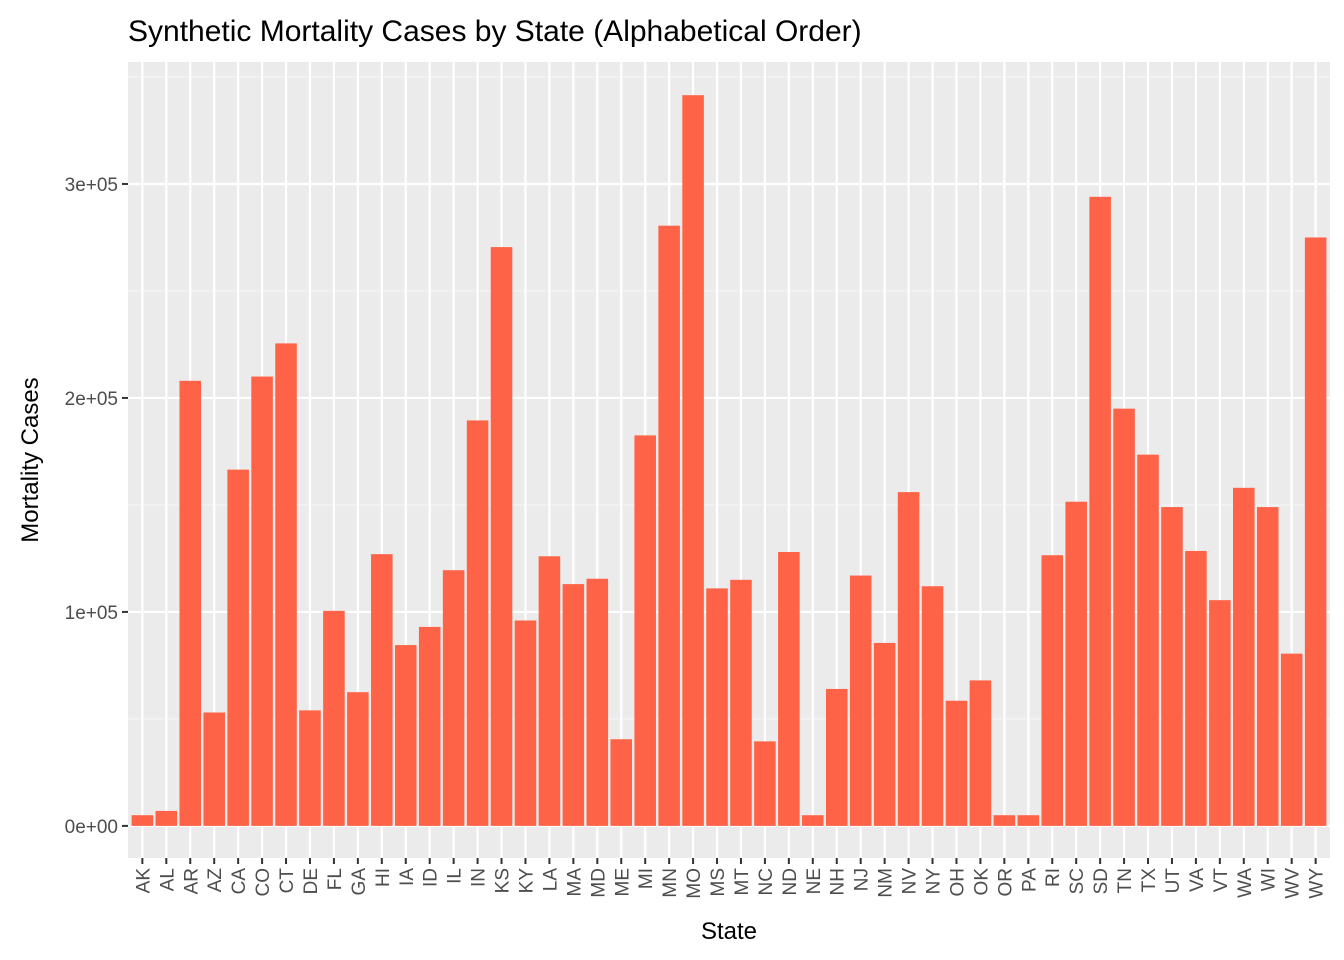 This screenshot has height=960, width=1344. What do you see at coordinates (143, 881) in the screenshot?
I see `x-tick-label: AK` at bounding box center [143, 881].